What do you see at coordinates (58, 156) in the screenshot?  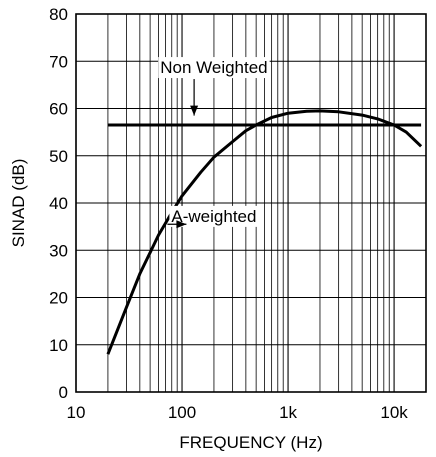 I see `y-tick-label: 50` at bounding box center [58, 156].